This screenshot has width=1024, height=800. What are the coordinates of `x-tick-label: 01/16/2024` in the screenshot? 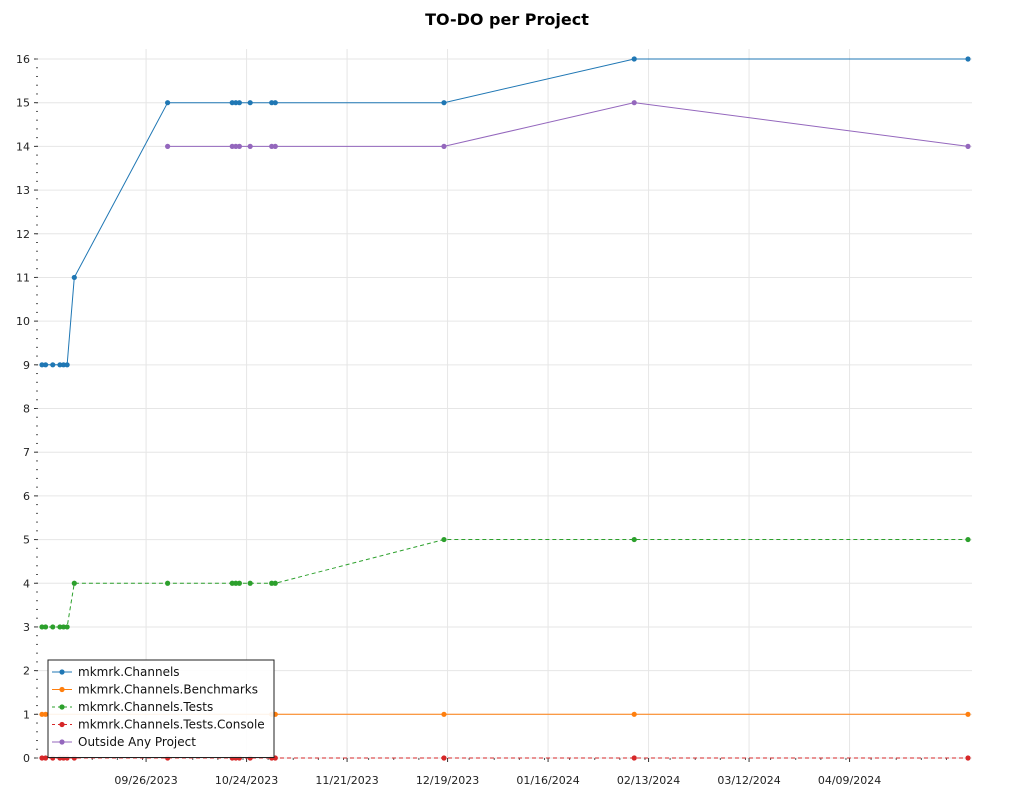 It's located at (547, 780).